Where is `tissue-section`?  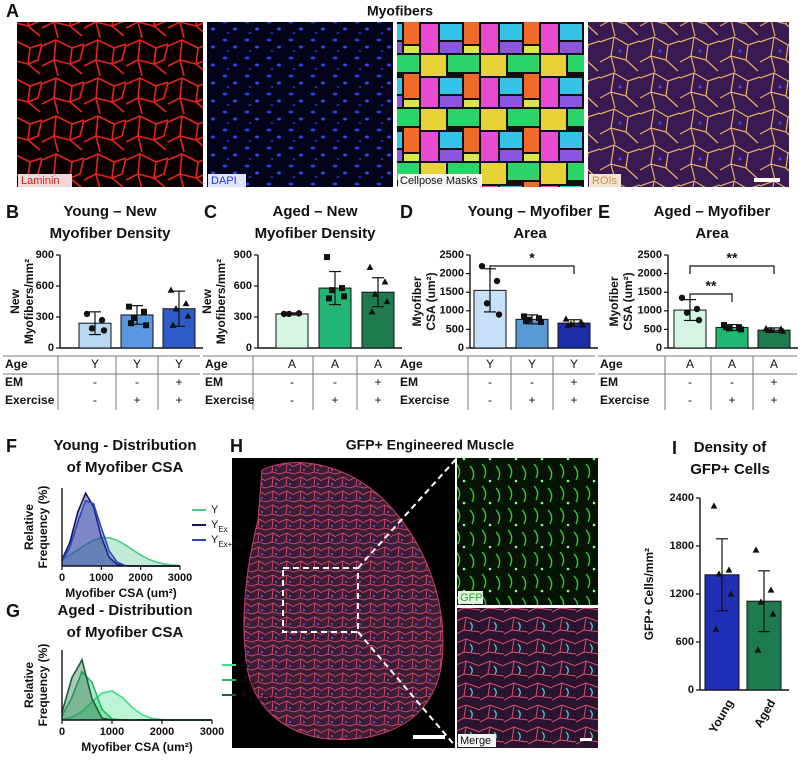
tissue-section is located at coordinates (343, 601).